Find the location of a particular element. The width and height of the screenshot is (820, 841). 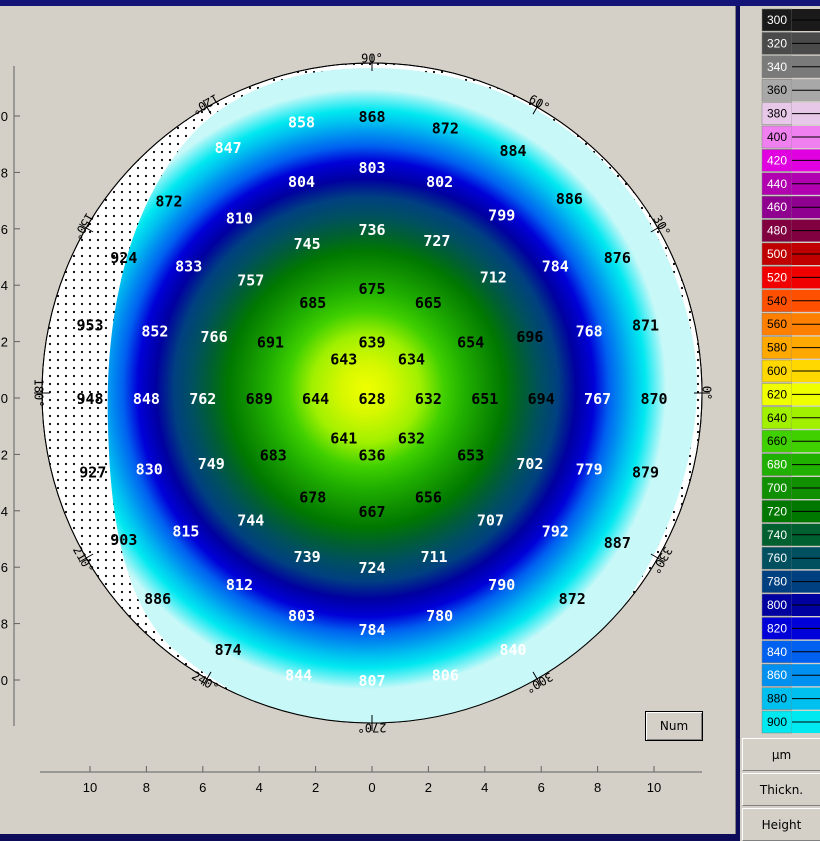

scale-label: 760 is located at coordinates (777, 558).